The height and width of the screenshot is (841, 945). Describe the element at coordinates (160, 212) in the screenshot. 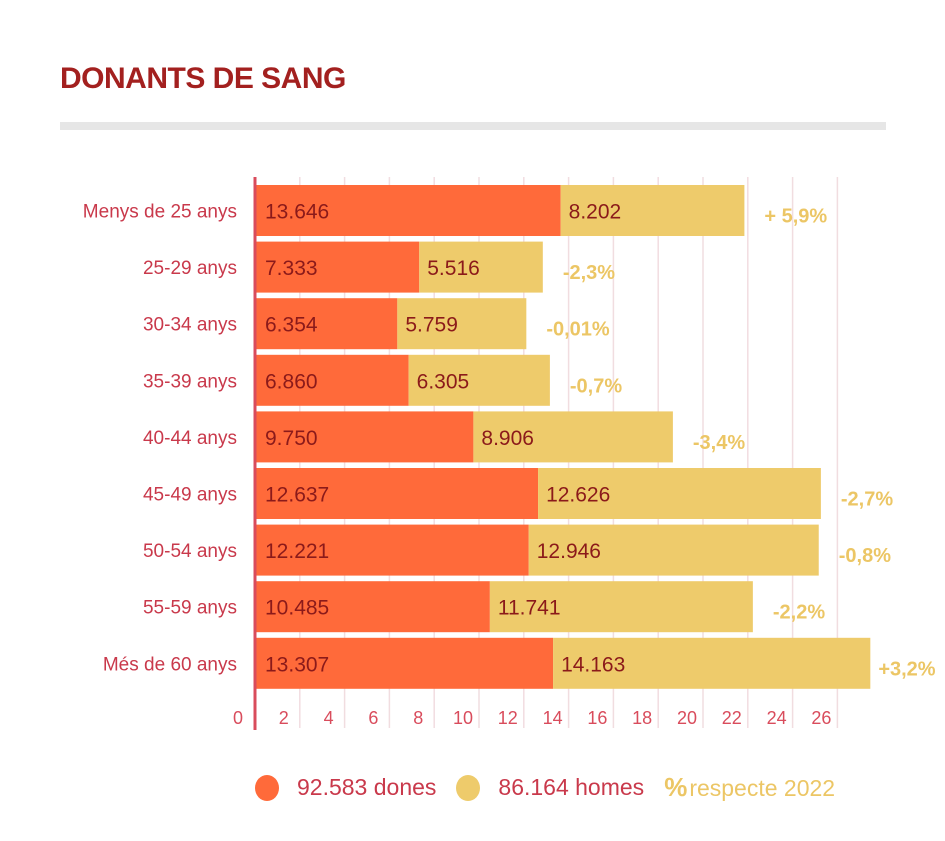

I see `category-label: Menys de 25 anys` at that location.